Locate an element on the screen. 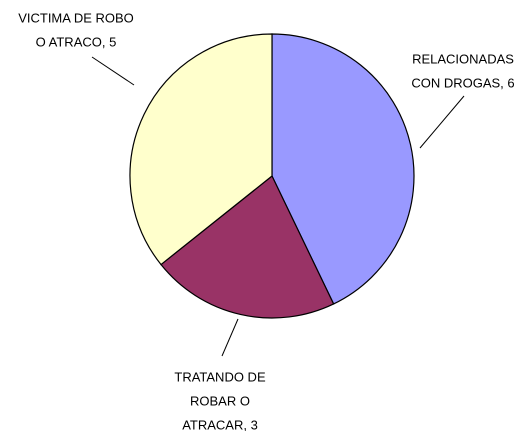 The height and width of the screenshot is (436, 527). data-label: ATRACAR, 3 is located at coordinates (220, 424).